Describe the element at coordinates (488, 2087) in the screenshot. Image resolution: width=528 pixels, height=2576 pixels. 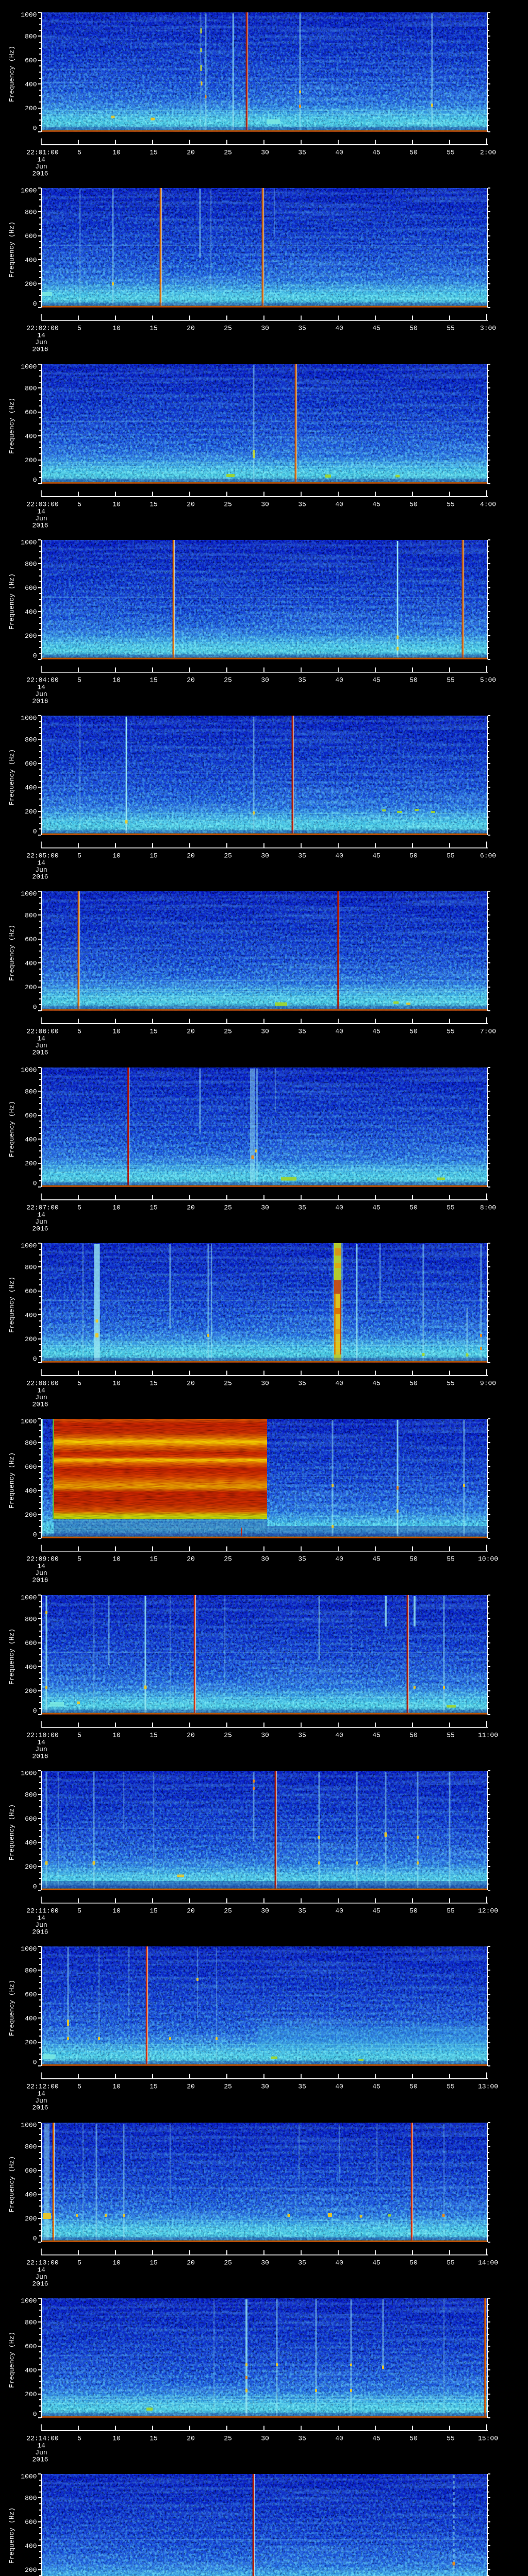
I see `svg-text: 13:00` at that location.